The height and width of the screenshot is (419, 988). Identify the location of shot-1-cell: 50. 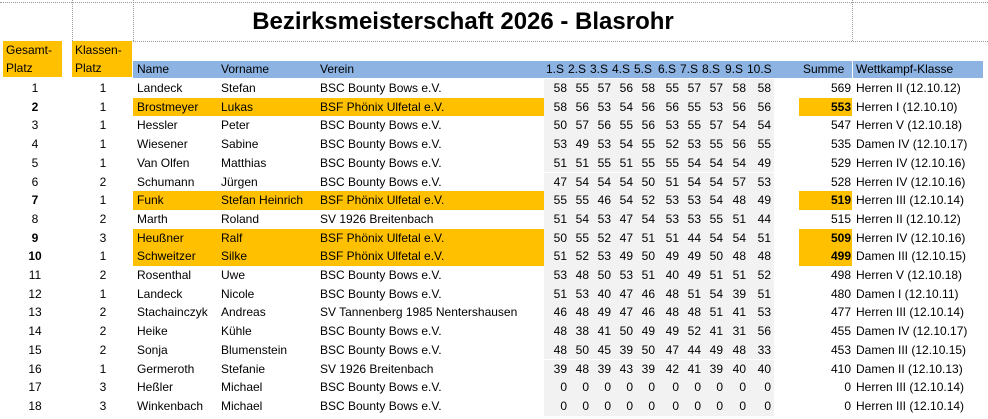
(560, 237).